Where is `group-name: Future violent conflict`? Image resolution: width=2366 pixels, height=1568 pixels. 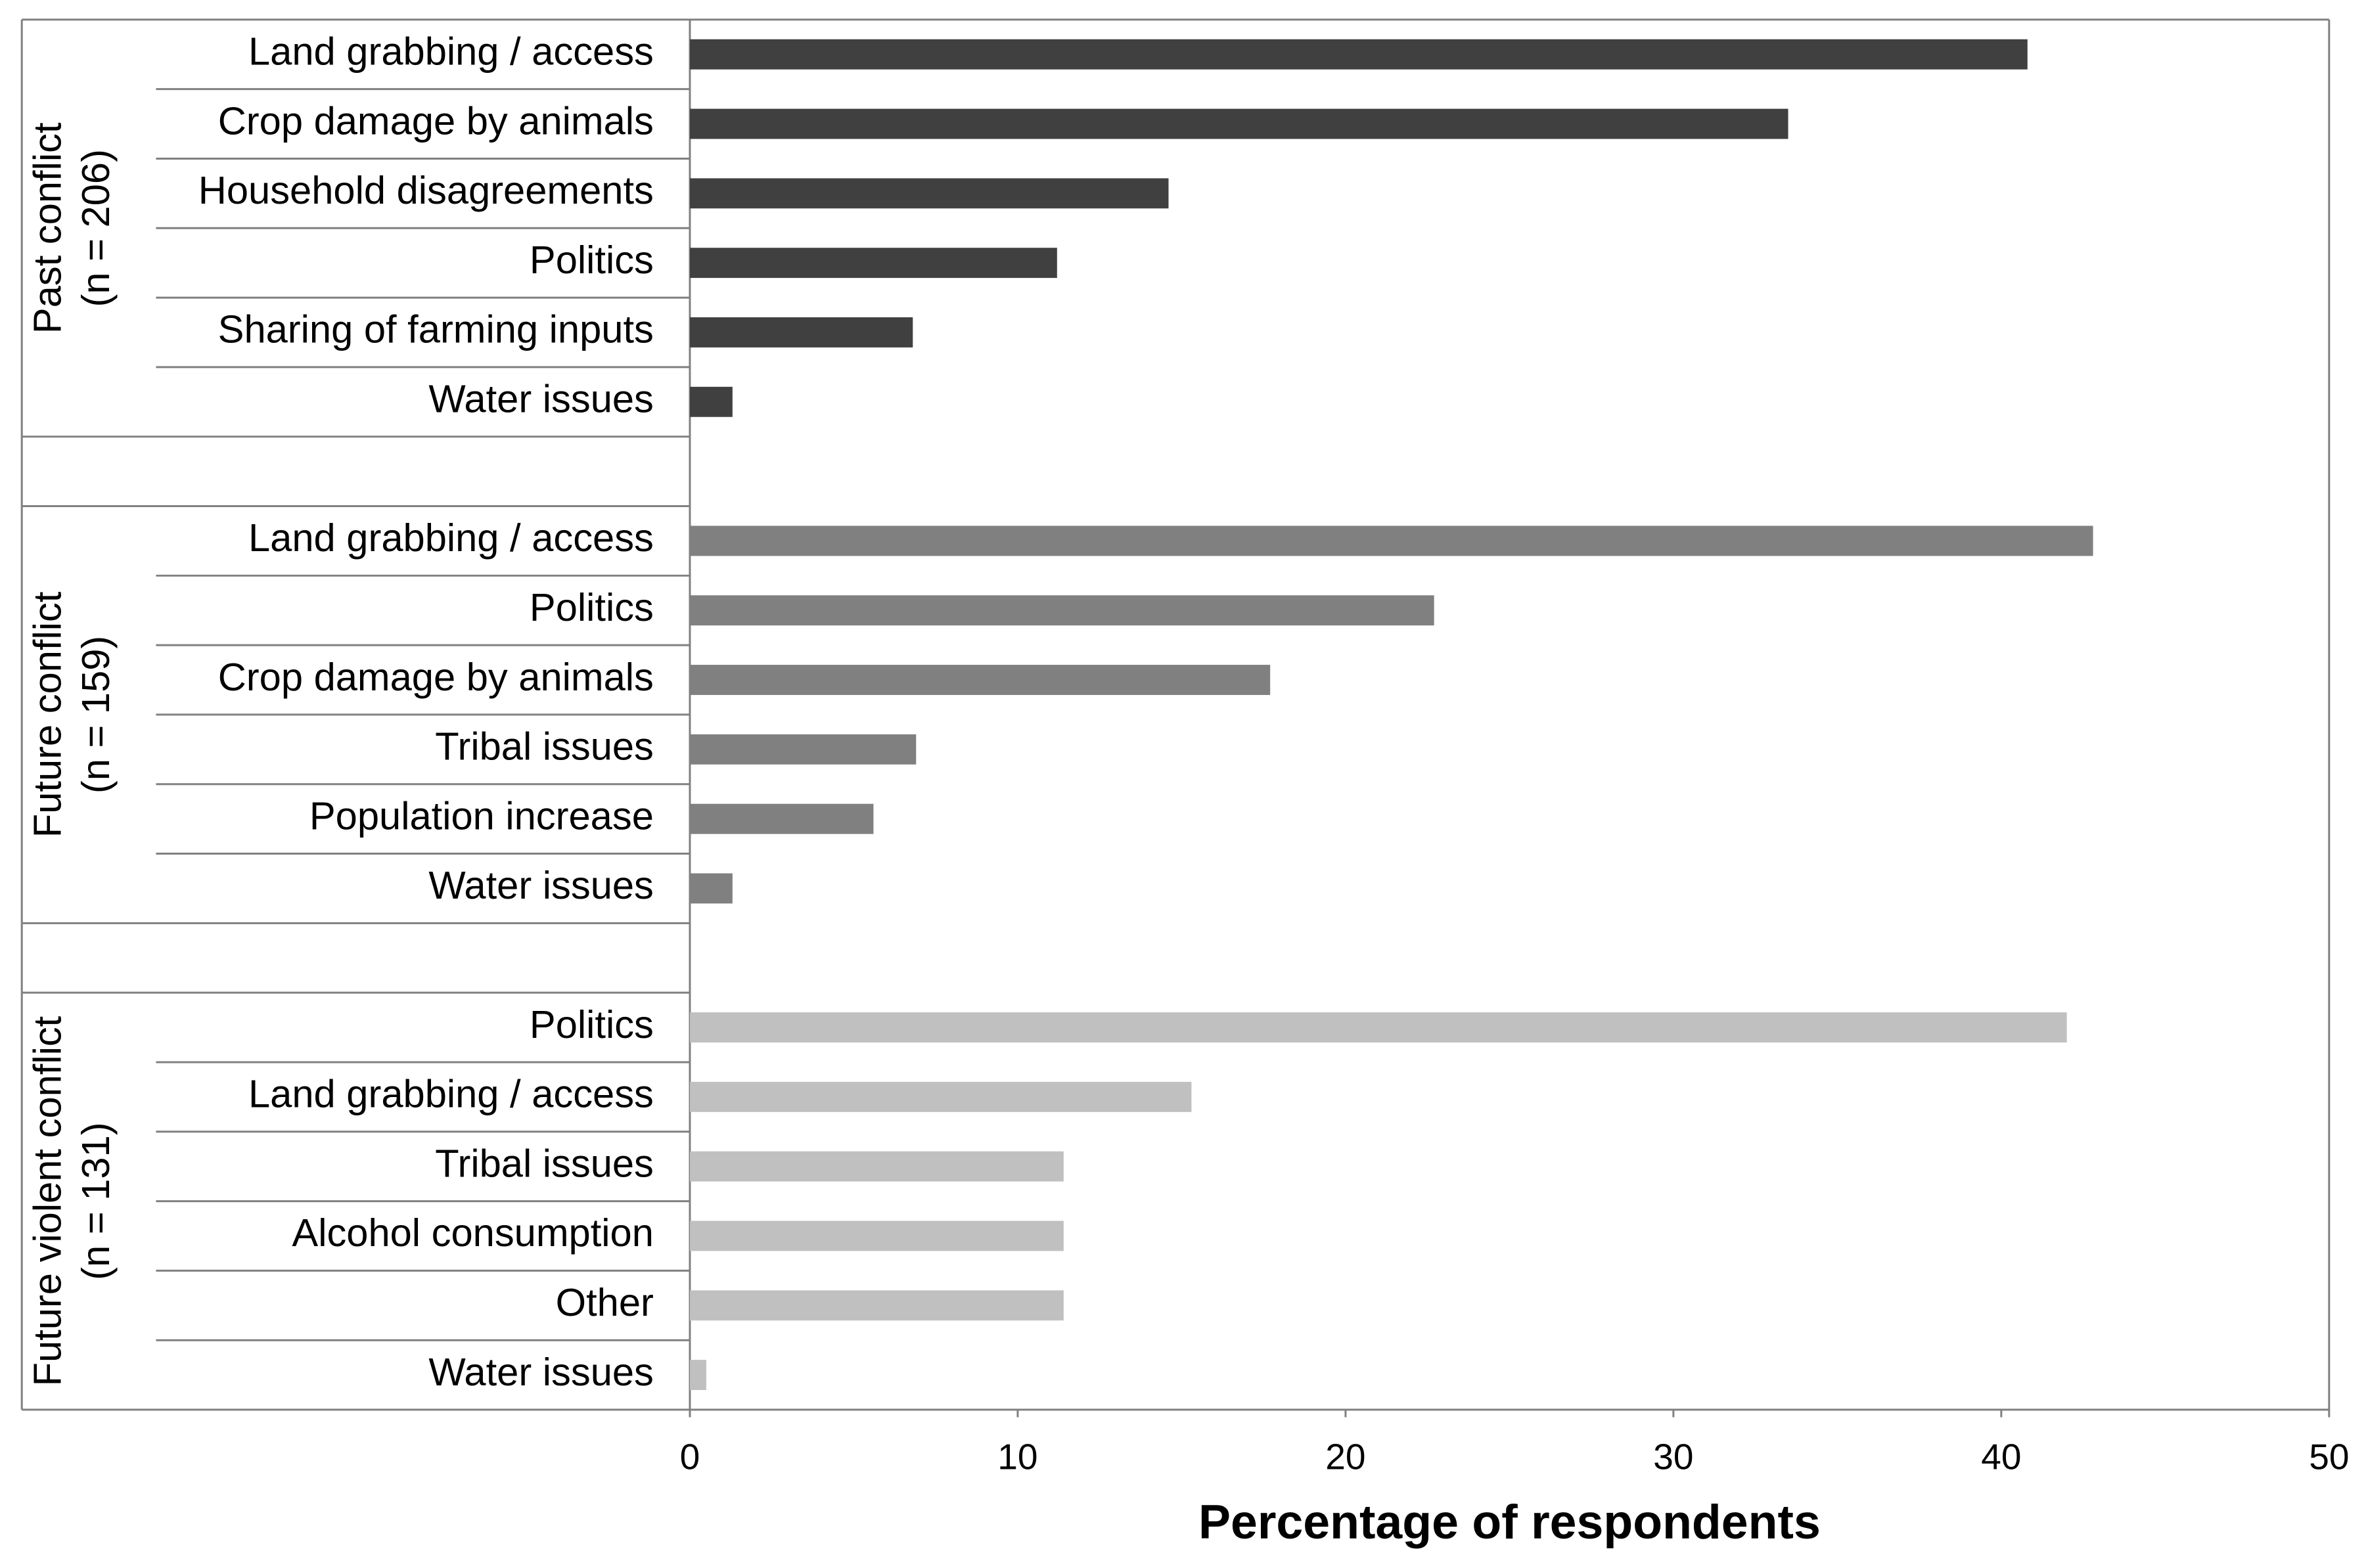
group-name: Future violent conflict is located at coordinates (48, 1201).